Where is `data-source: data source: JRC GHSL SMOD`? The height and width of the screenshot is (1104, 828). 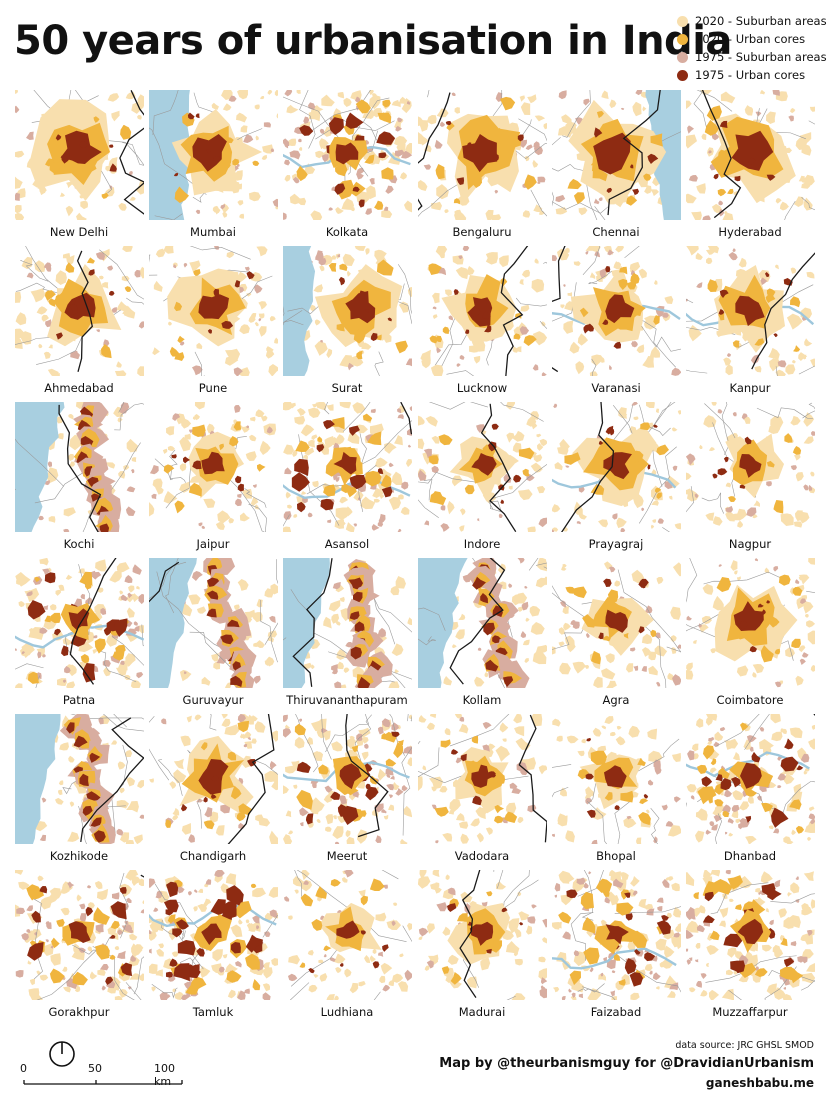
data-source: data source: JRC GHSL SMOD is located at coordinates (744, 1045).